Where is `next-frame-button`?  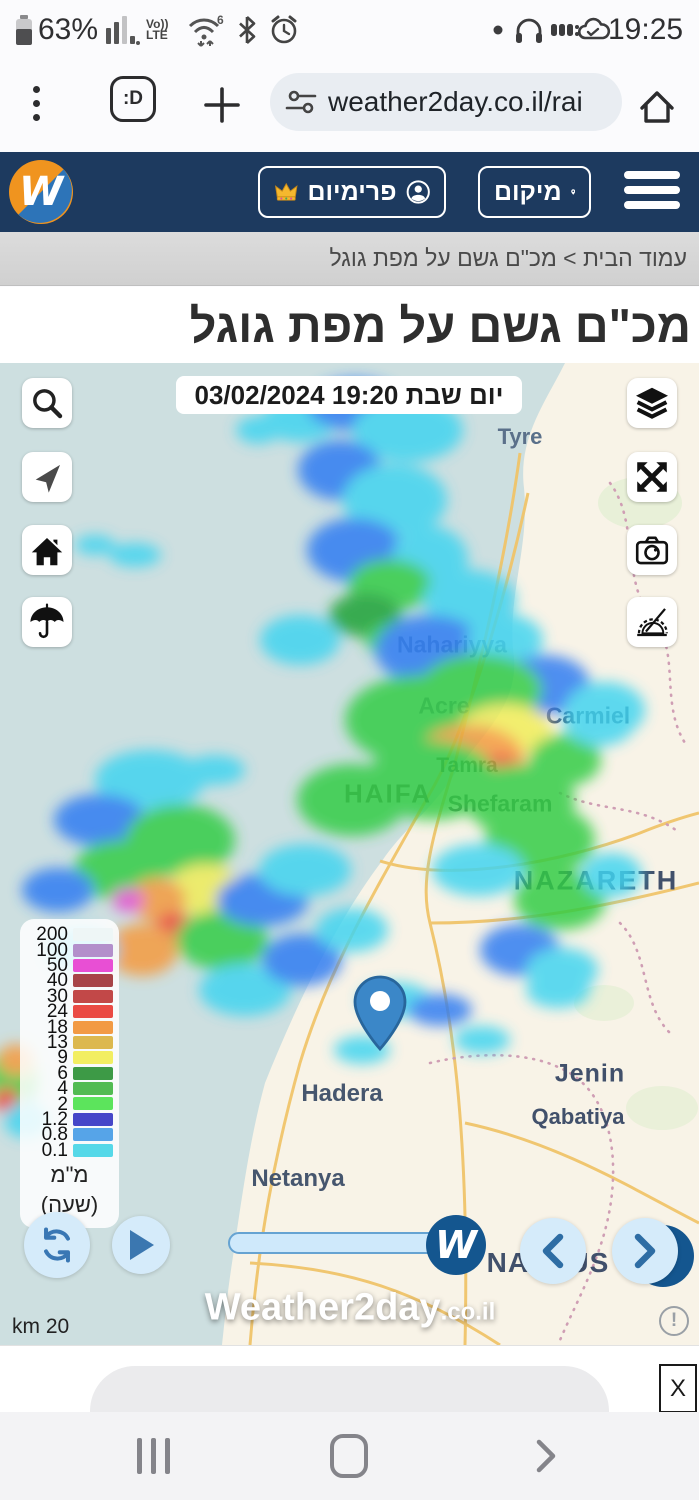
next-frame-button is located at coordinates (645, 1251).